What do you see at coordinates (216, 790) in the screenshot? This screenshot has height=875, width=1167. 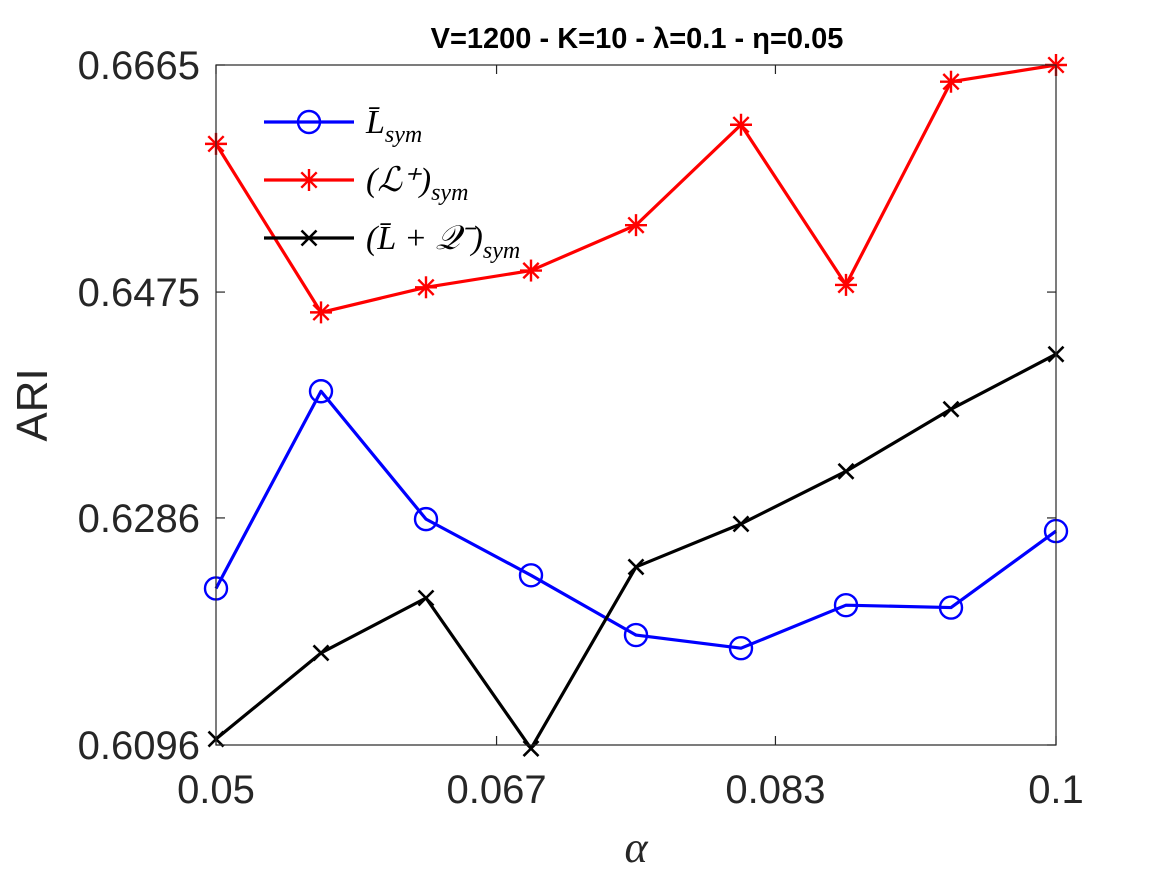 I see `x-tick-label: 0.05` at bounding box center [216, 790].